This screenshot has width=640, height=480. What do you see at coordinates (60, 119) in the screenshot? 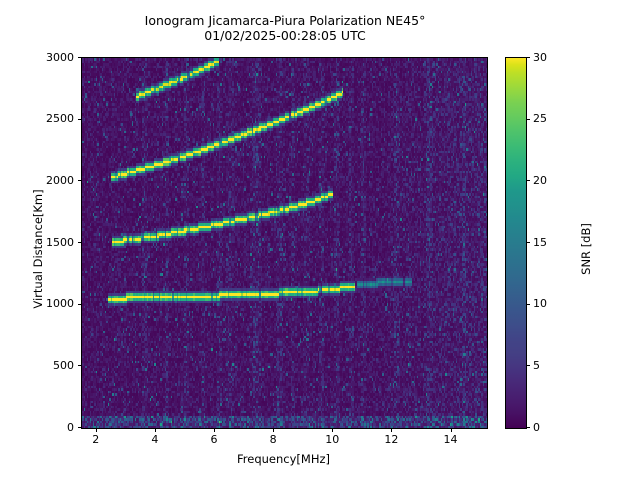
I see `y-tick-label: 2500` at bounding box center [60, 119].